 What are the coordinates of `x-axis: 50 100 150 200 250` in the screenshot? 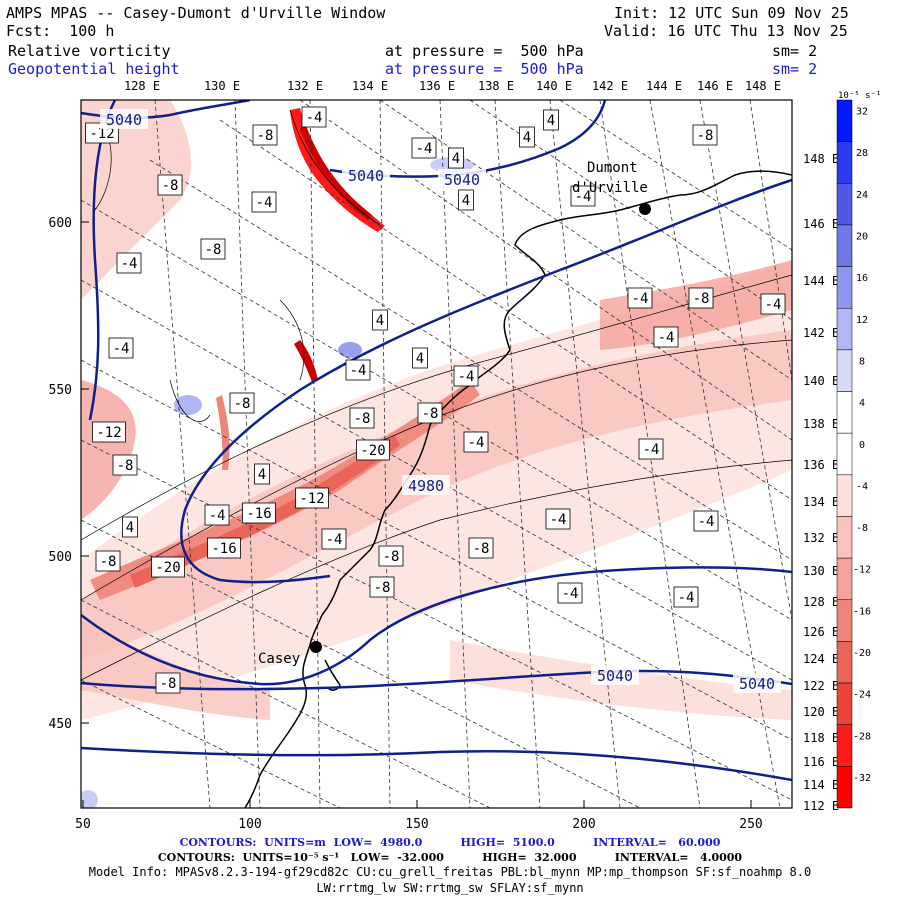 It's located at (419, 816).